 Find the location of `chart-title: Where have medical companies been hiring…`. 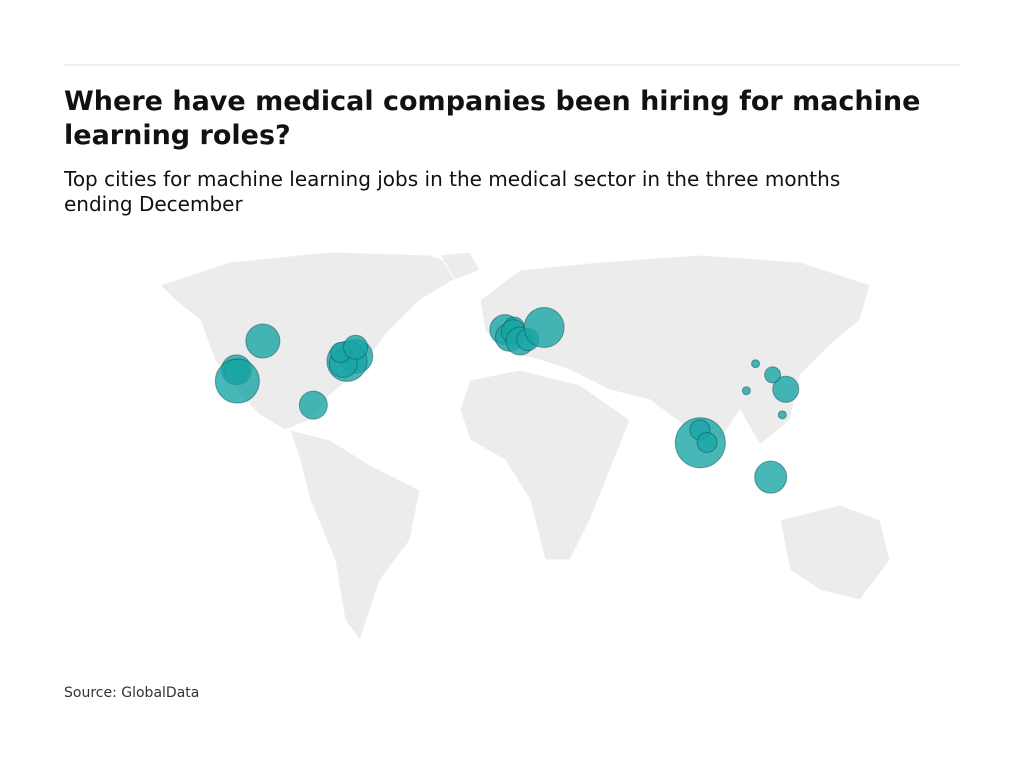

chart-title: Where have medical companies been hiring… is located at coordinates (492, 118).